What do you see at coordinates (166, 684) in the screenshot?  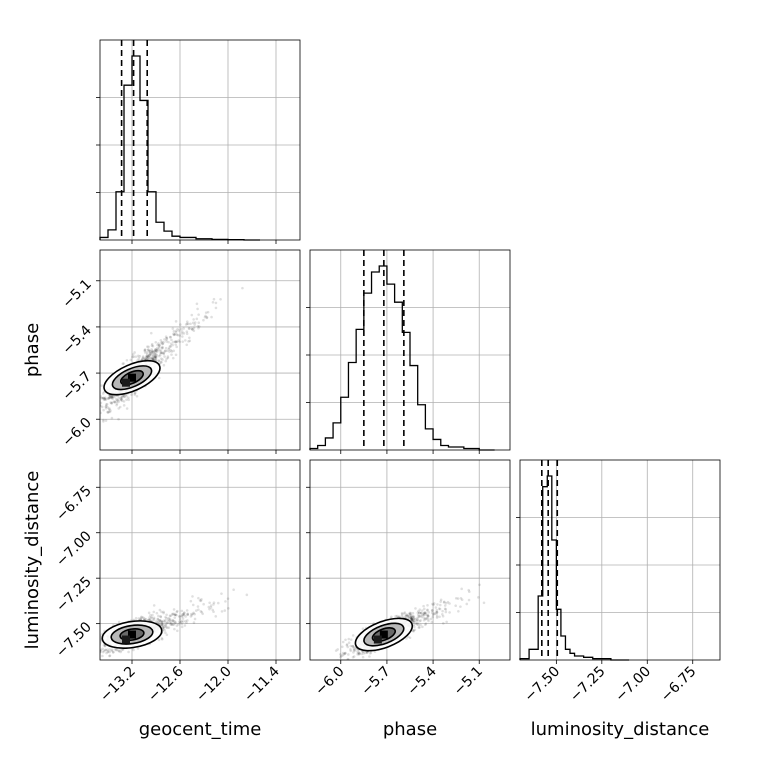 I see `x-tick-label-geocent_time: −12.6` at bounding box center [166, 684].